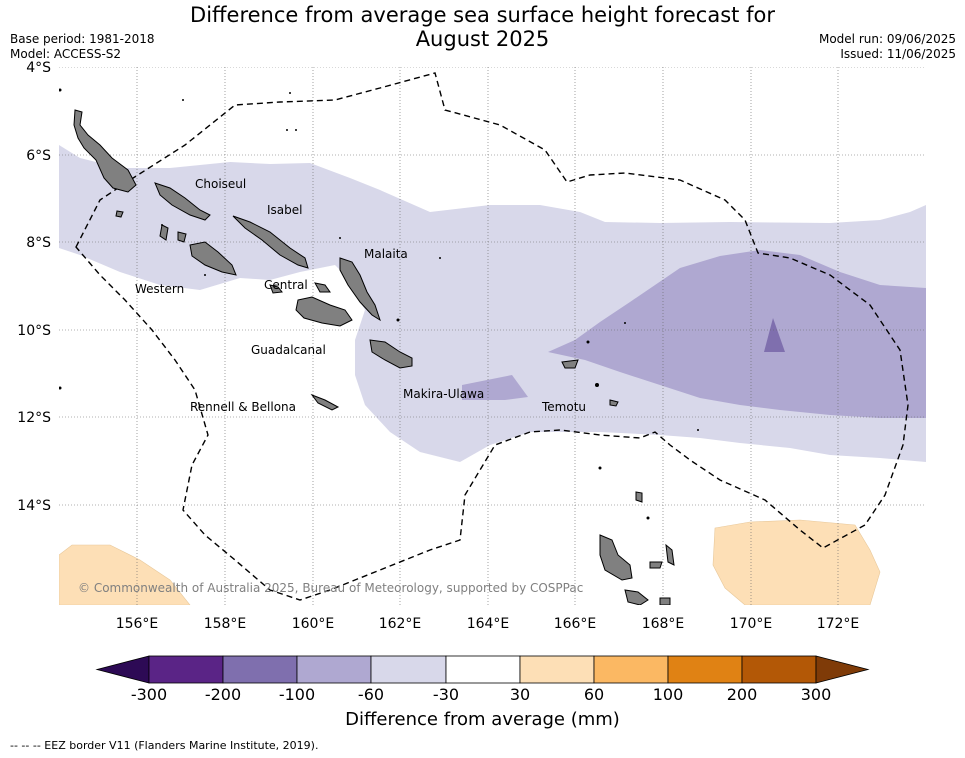 The height and width of the screenshot is (758, 965). What do you see at coordinates (213, 258) in the screenshot?
I see `island-new-georgia` at bounding box center [213, 258].